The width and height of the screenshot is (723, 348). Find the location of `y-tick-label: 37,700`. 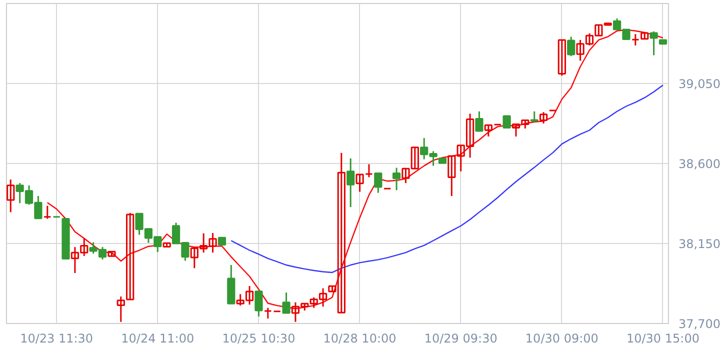

y-tick-label: 37,700 is located at coordinates (699, 324).